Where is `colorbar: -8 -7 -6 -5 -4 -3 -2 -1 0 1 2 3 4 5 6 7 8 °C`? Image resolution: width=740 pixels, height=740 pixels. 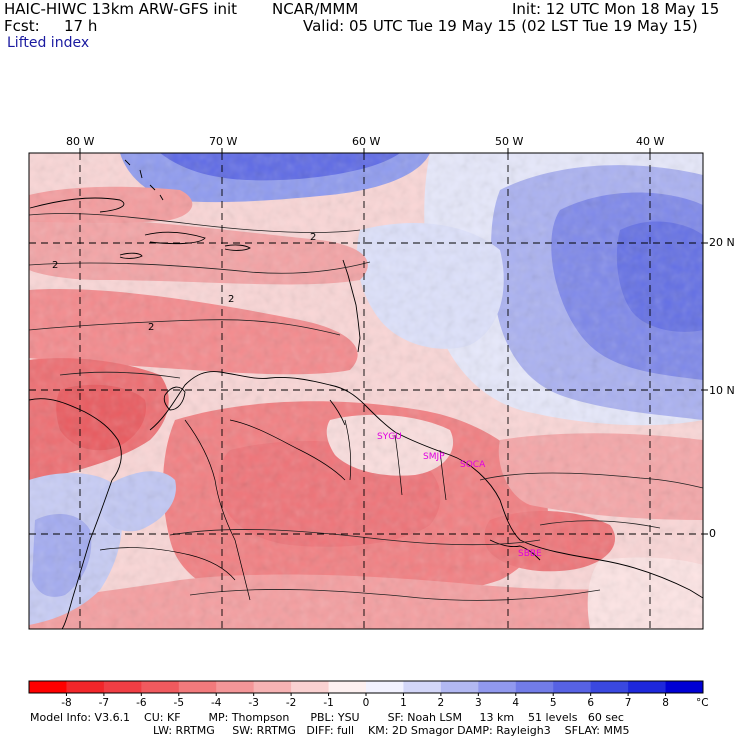 colorbar: -8 -7 -6 -5 -4 -3 -2 -1 0 1 2 3 4 5 6 7 8 °C is located at coordinates (368, 694).